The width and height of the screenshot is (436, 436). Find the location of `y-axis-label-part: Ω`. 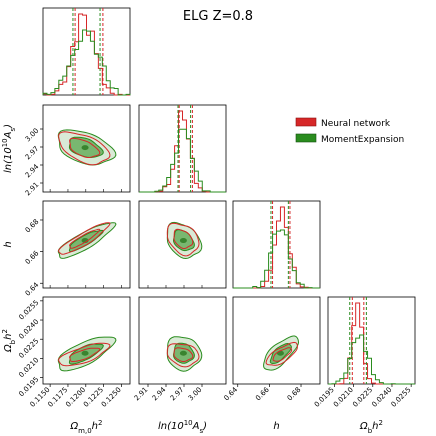

y-axis-label-part: Ω is located at coordinates (8, 348).